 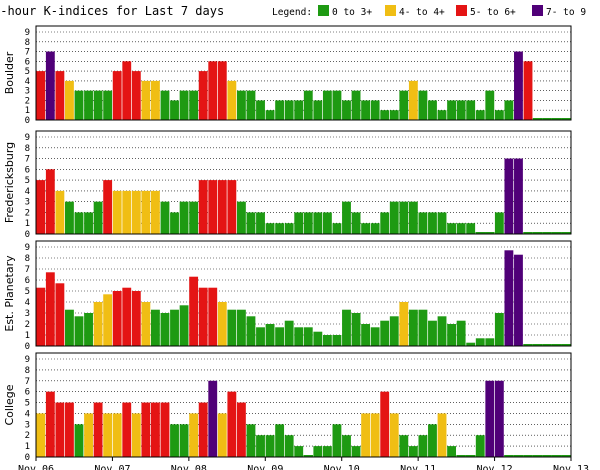 I want to click on y-tick-label: 0, so click(x=27, y=458).